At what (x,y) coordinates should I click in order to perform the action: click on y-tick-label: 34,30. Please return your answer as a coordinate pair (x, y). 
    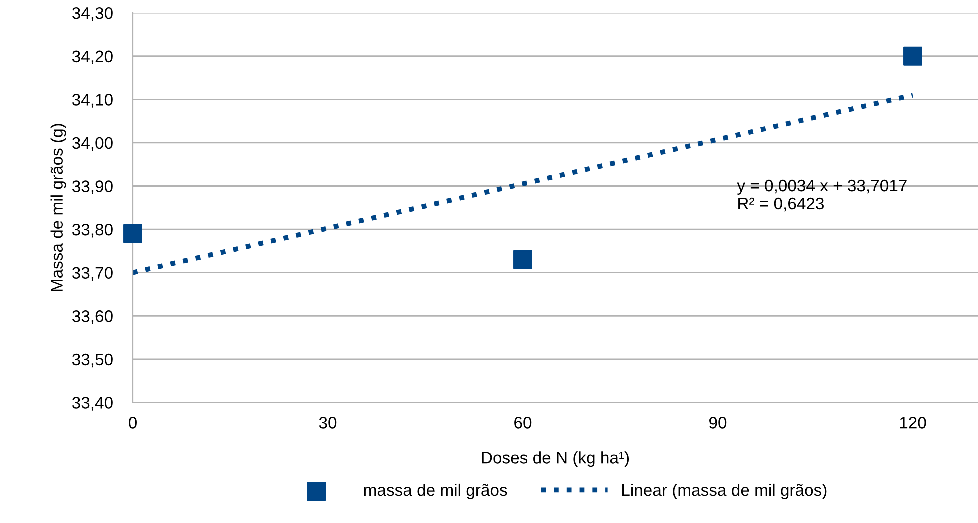
    Looking at the image, I should click on (92, 14).